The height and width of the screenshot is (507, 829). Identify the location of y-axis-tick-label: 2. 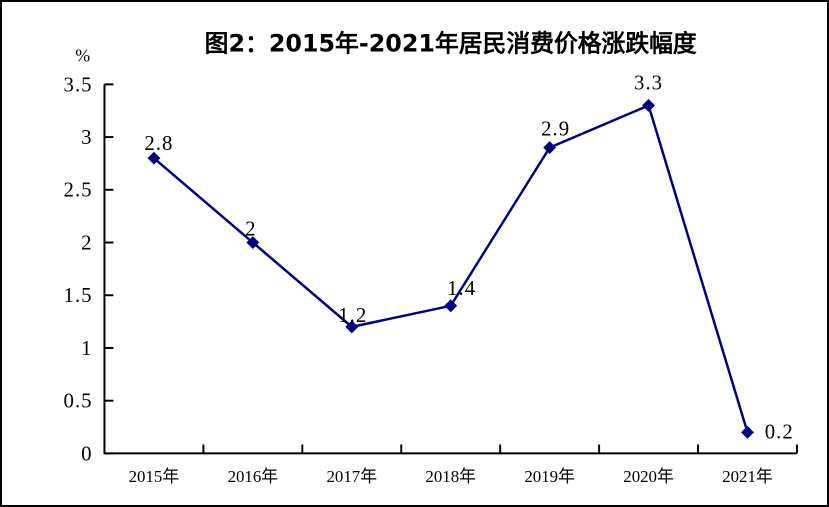
(86, 242).